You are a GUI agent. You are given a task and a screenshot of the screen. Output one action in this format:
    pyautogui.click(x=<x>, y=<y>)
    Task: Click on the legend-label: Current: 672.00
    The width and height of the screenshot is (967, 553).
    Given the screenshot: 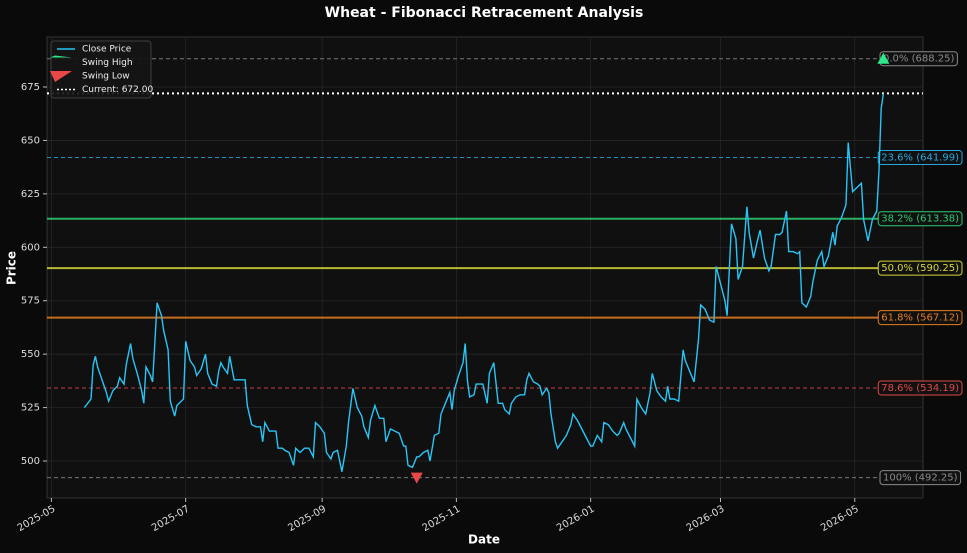 What is the action you would take?
    pyautogui.click(x=117, y=90)
    